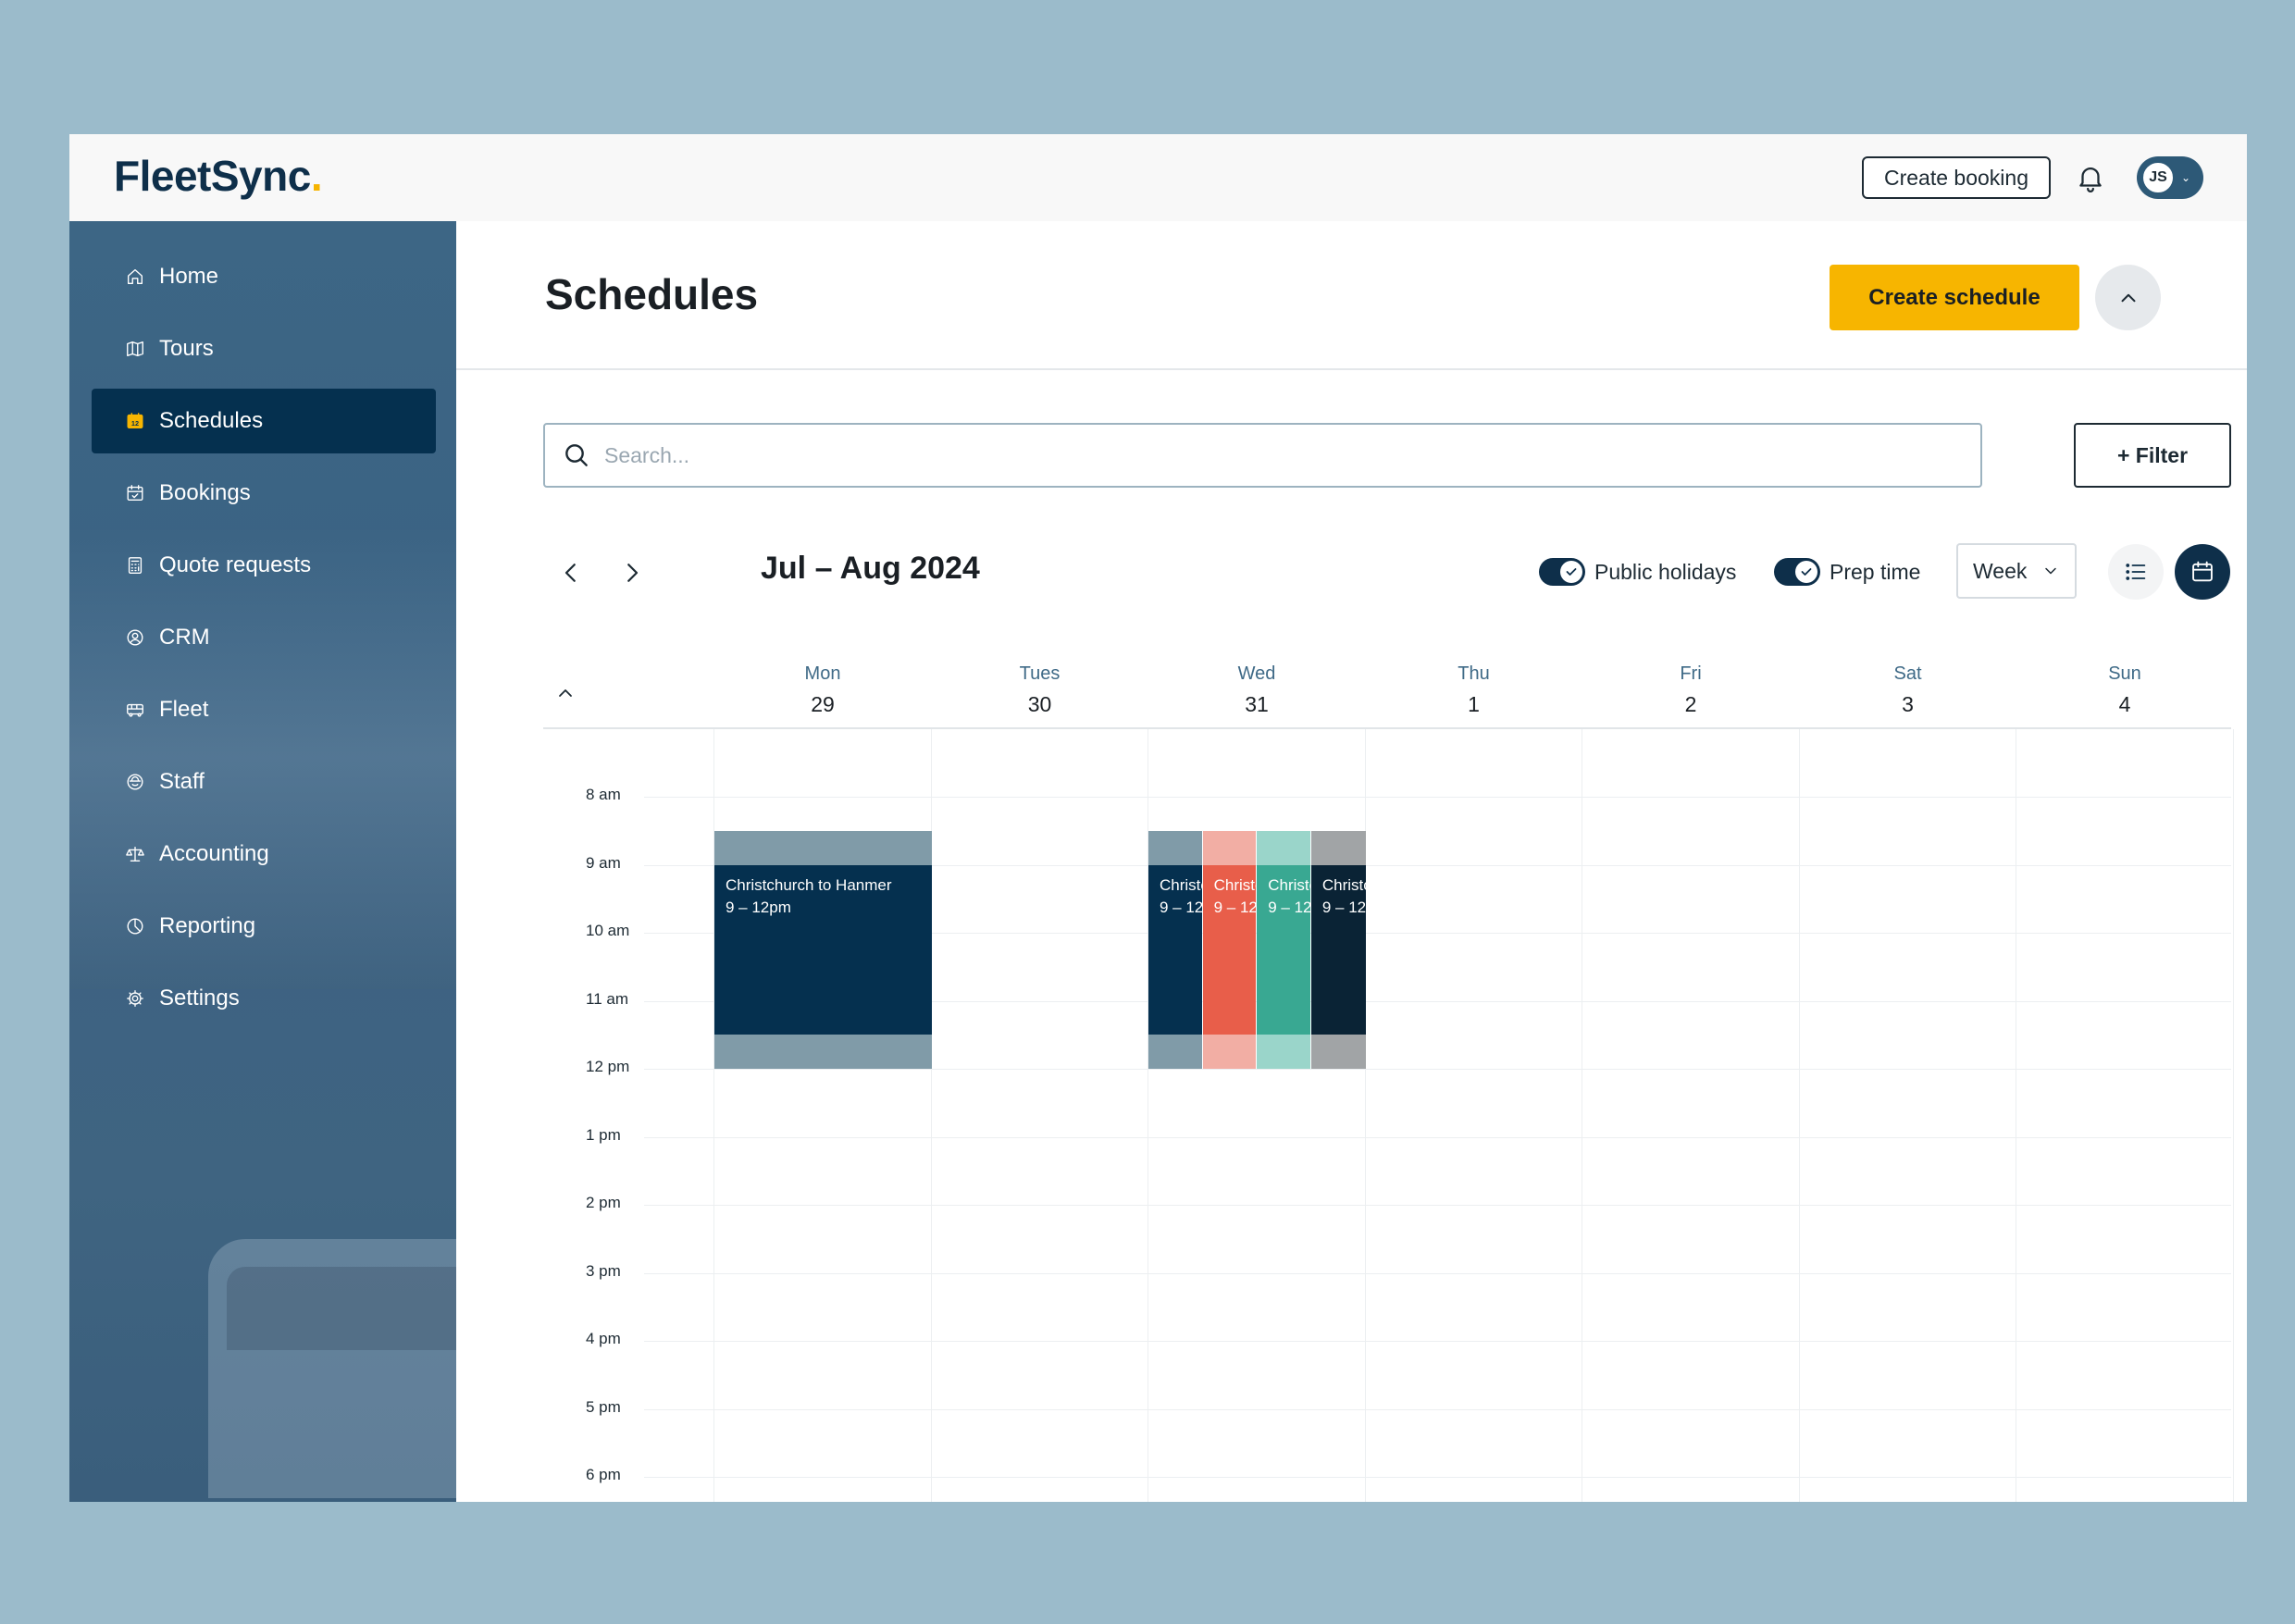  Describe the element at coordinates (822, 690) in the screenshot. I see `day-header: Mon 29` at that location.